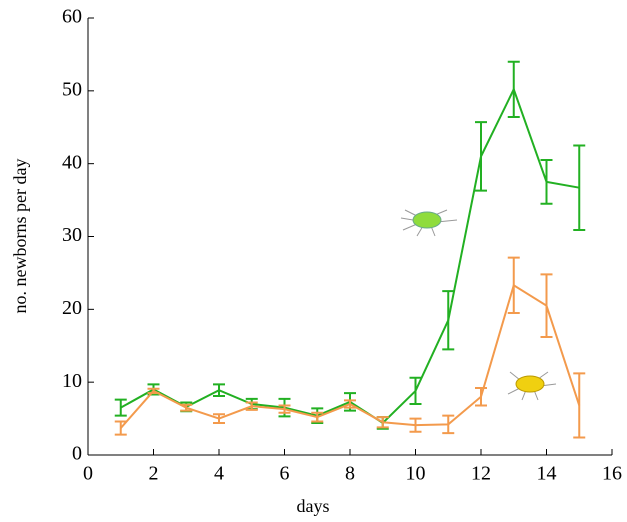 The height and width of the screenshot is (522, 627). I want to click on x-tick-label: 0, so click(88, 474).